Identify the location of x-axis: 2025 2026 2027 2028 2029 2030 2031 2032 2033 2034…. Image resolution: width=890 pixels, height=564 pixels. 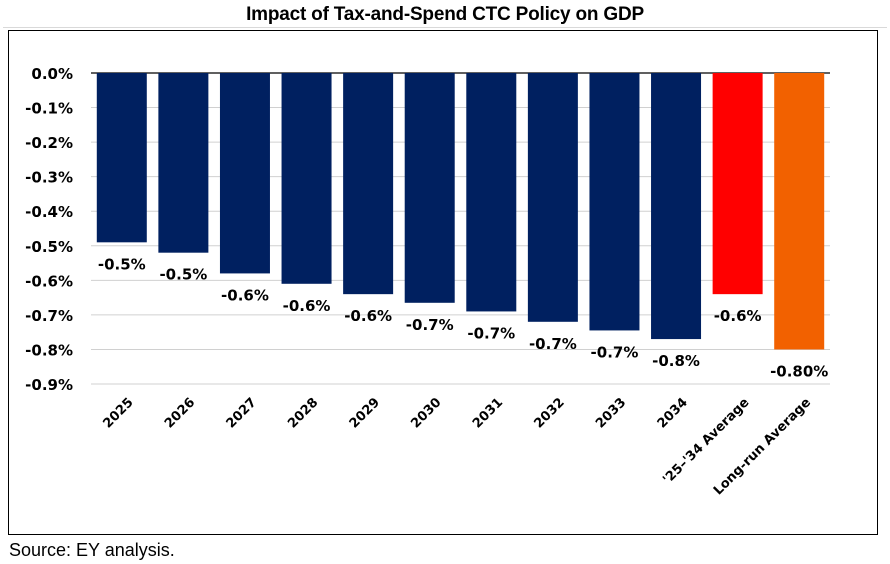
(457, 446).